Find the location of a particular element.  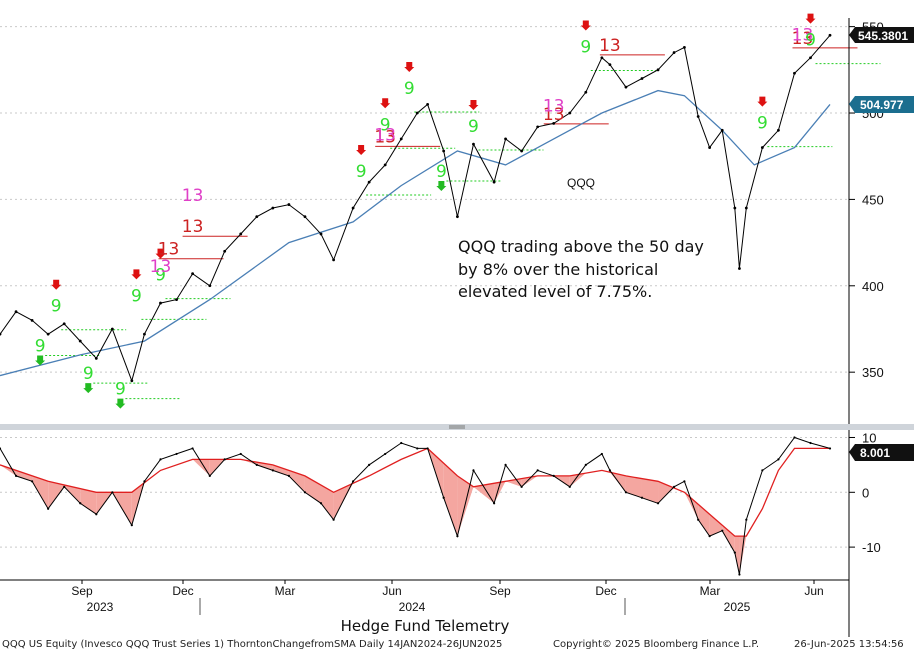

x-tick-label: Jun is located at coordinates (813, 591).